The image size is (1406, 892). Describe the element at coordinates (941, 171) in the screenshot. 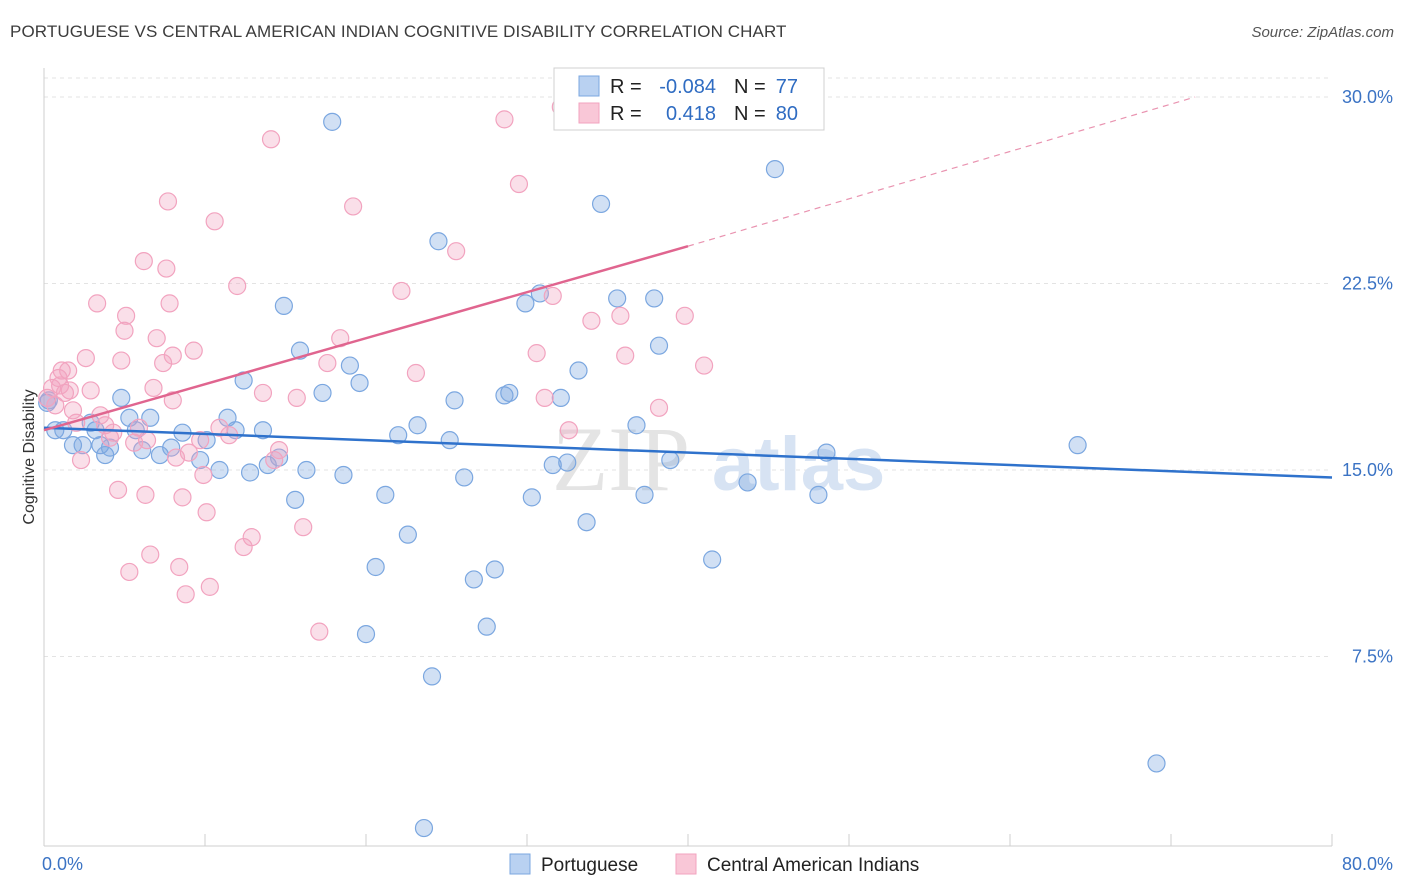

I see `trend-line-extension-central-american-indians` at that location.